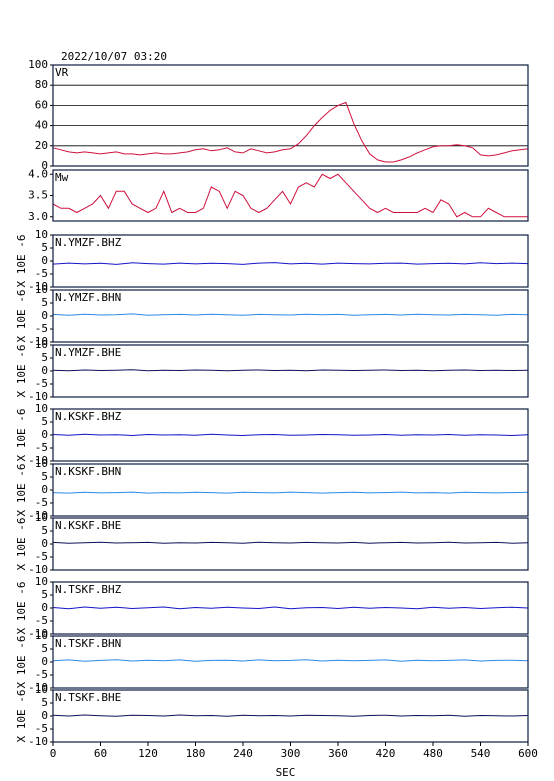 Image resolution: width=554 pixels, height=781 pixels. I want to click on y-tick-label: 40, so click(41, 125).